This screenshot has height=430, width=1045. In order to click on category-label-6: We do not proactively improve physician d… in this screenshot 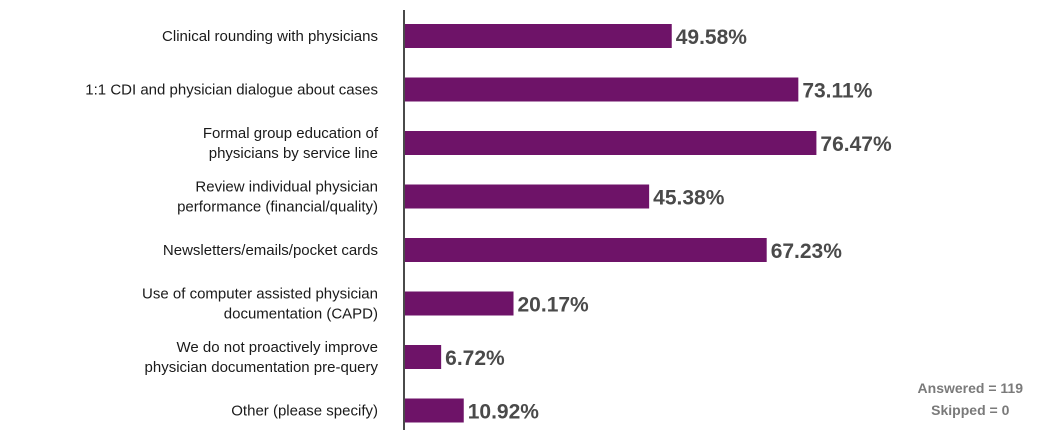, I will do `click(262, 357)`.